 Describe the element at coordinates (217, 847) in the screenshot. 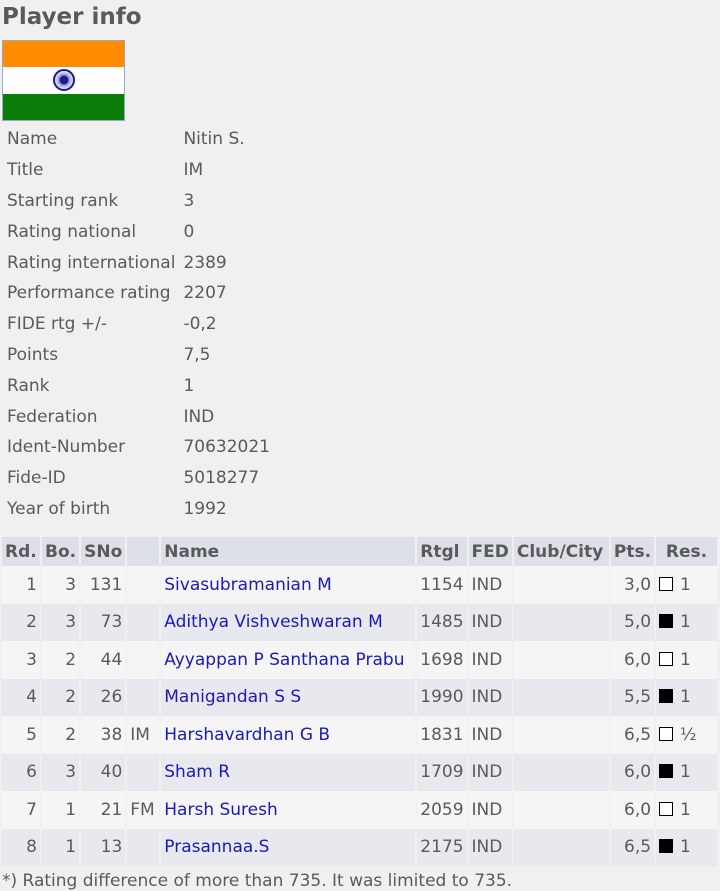

I see `opponent-link: Prasannaa.S` at that location.